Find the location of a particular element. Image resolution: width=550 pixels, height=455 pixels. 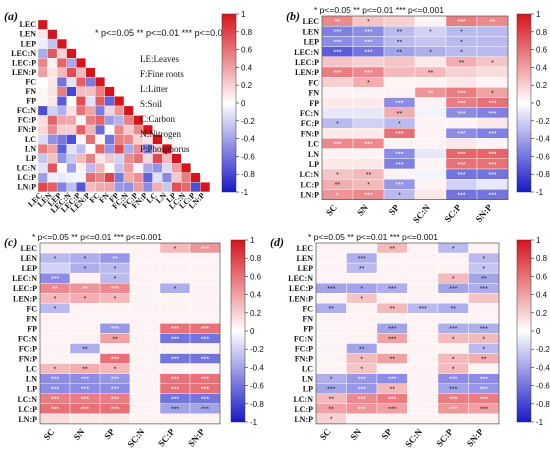

row-label: LEN is located at coordinates (28, 34).